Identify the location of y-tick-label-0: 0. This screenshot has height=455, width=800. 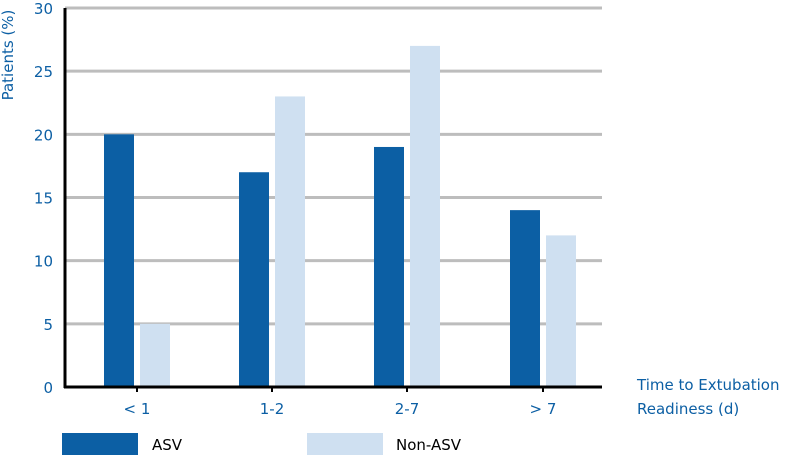
(48, 388).